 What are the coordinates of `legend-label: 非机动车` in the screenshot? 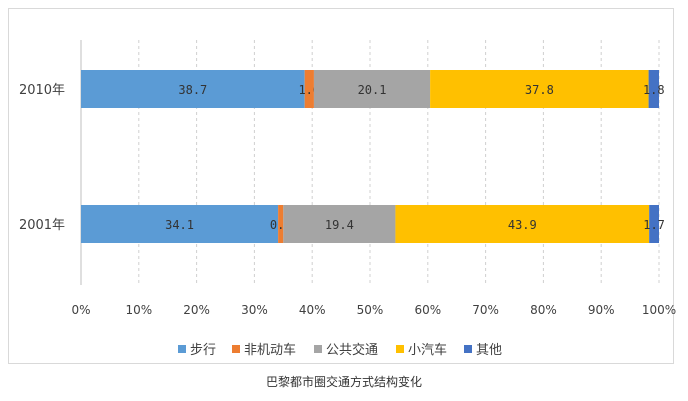 It's located at (270, 350).